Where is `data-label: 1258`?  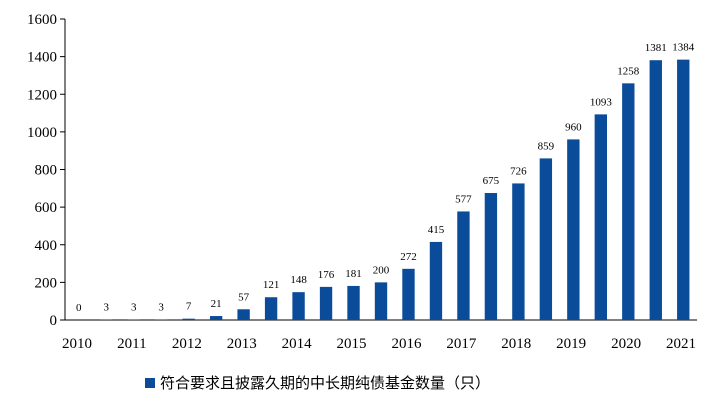 data-label: 1258 is located at coordinates (628, 71).